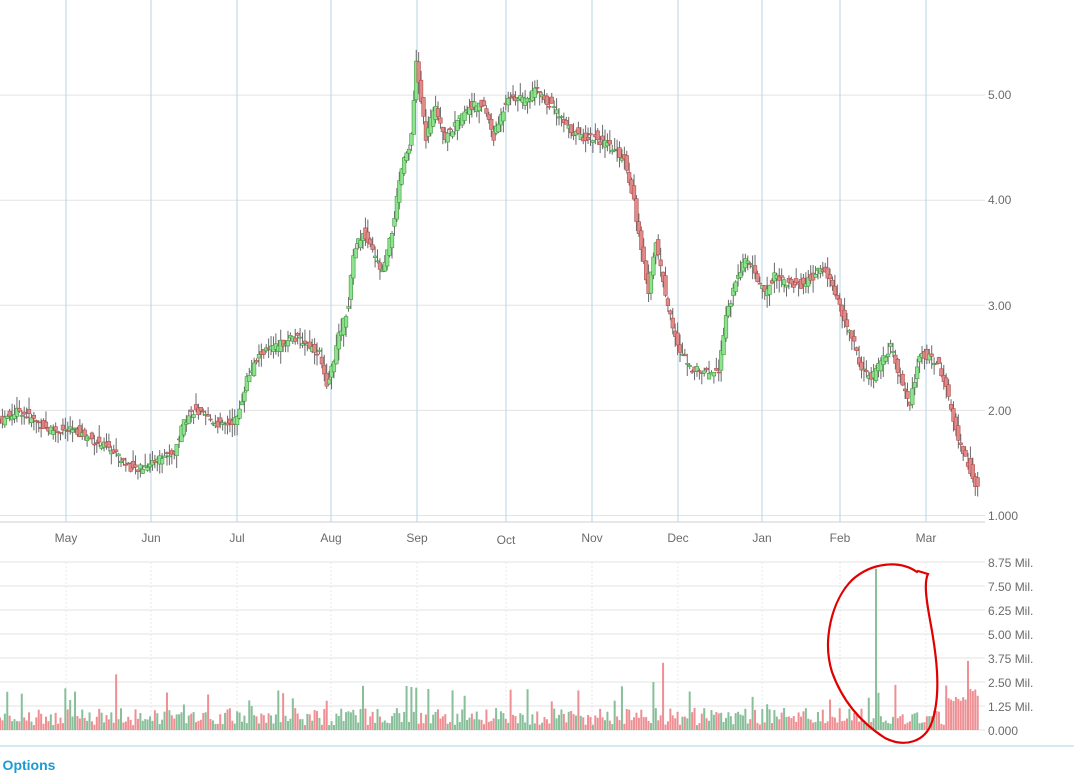 Image resolution: width=1074 pixels, height=773 pixels. I want to click on chart-options-link: t Options, so click(28, 765).